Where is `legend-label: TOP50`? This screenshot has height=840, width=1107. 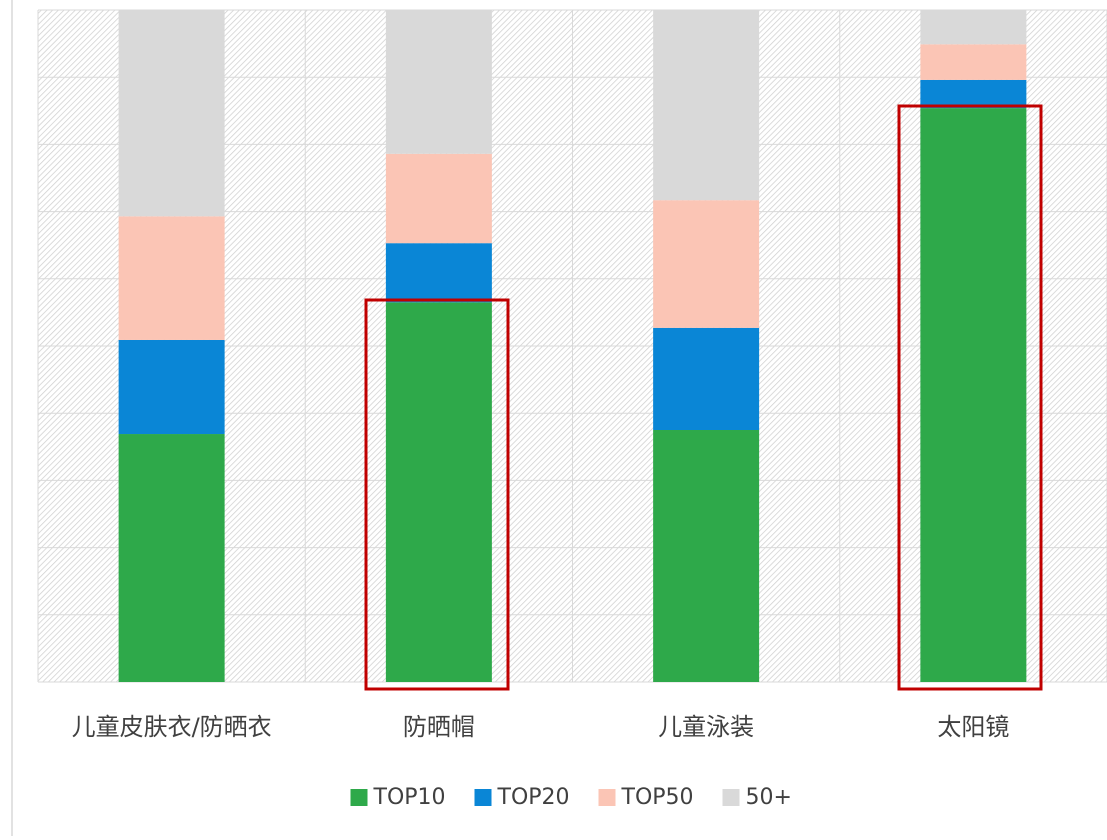
legend-label: TOP50 is located at coordinates (657, 797).